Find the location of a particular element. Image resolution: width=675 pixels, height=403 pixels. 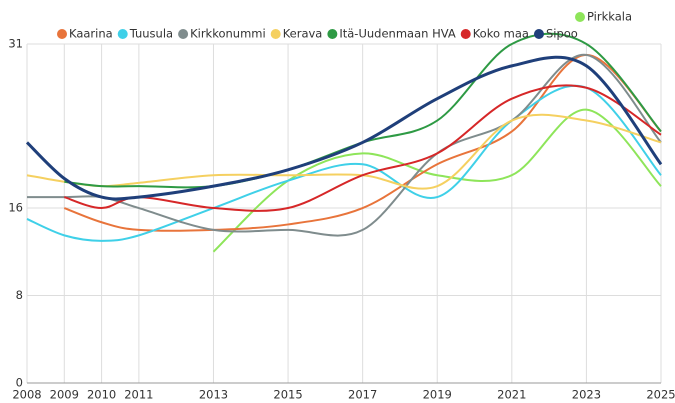

legend-item: Tuusula is located at coordinates (145, 34).